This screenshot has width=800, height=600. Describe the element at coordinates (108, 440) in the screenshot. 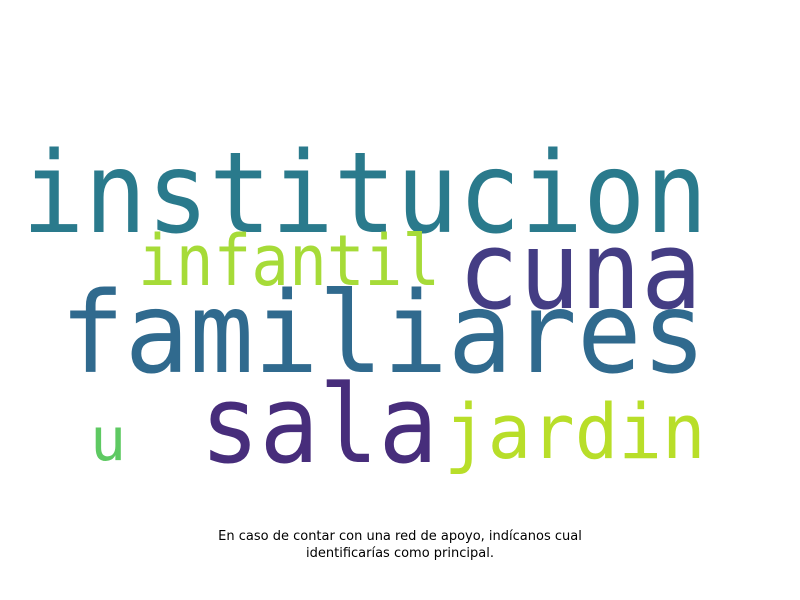

I see `word-u: u` at that location.